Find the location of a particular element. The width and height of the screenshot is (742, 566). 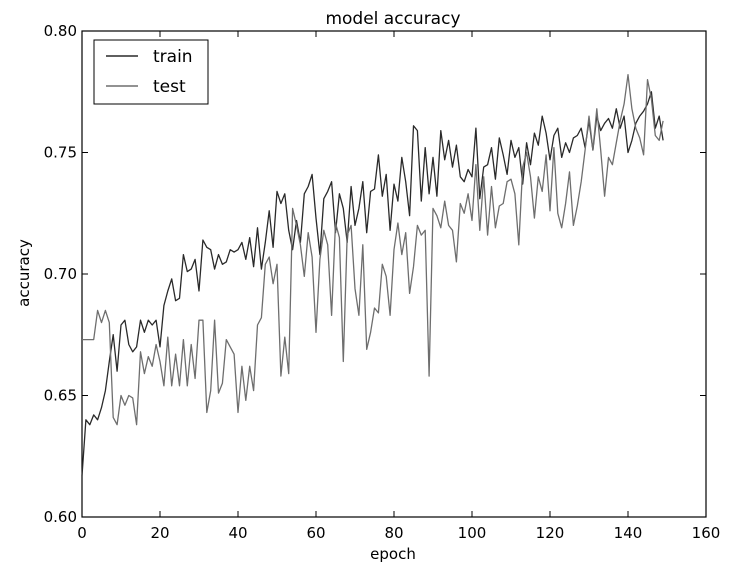

legend-label-train: train is located at coordinates (173, 57).